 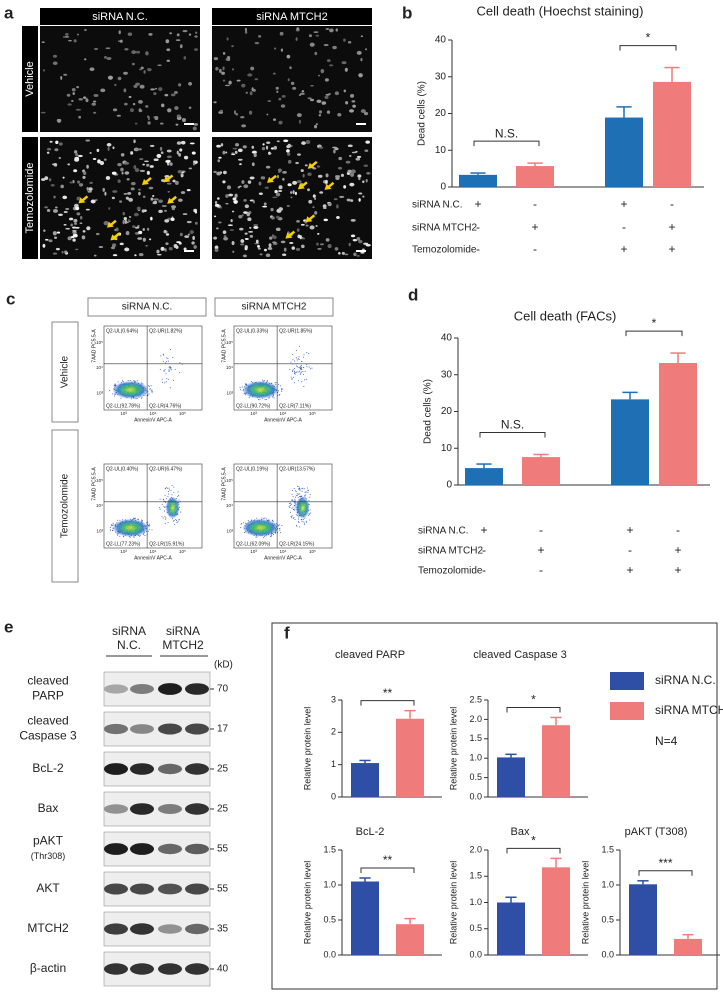 I want to click on protein-label: β-actin, so click(x=48, y=968).